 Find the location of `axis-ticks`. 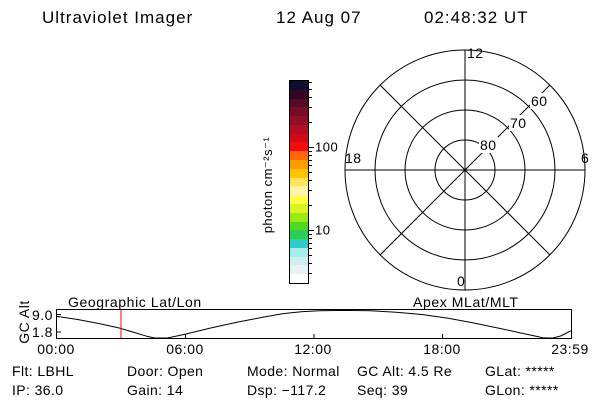

axis-ticks is located at coordinates (250, 326).